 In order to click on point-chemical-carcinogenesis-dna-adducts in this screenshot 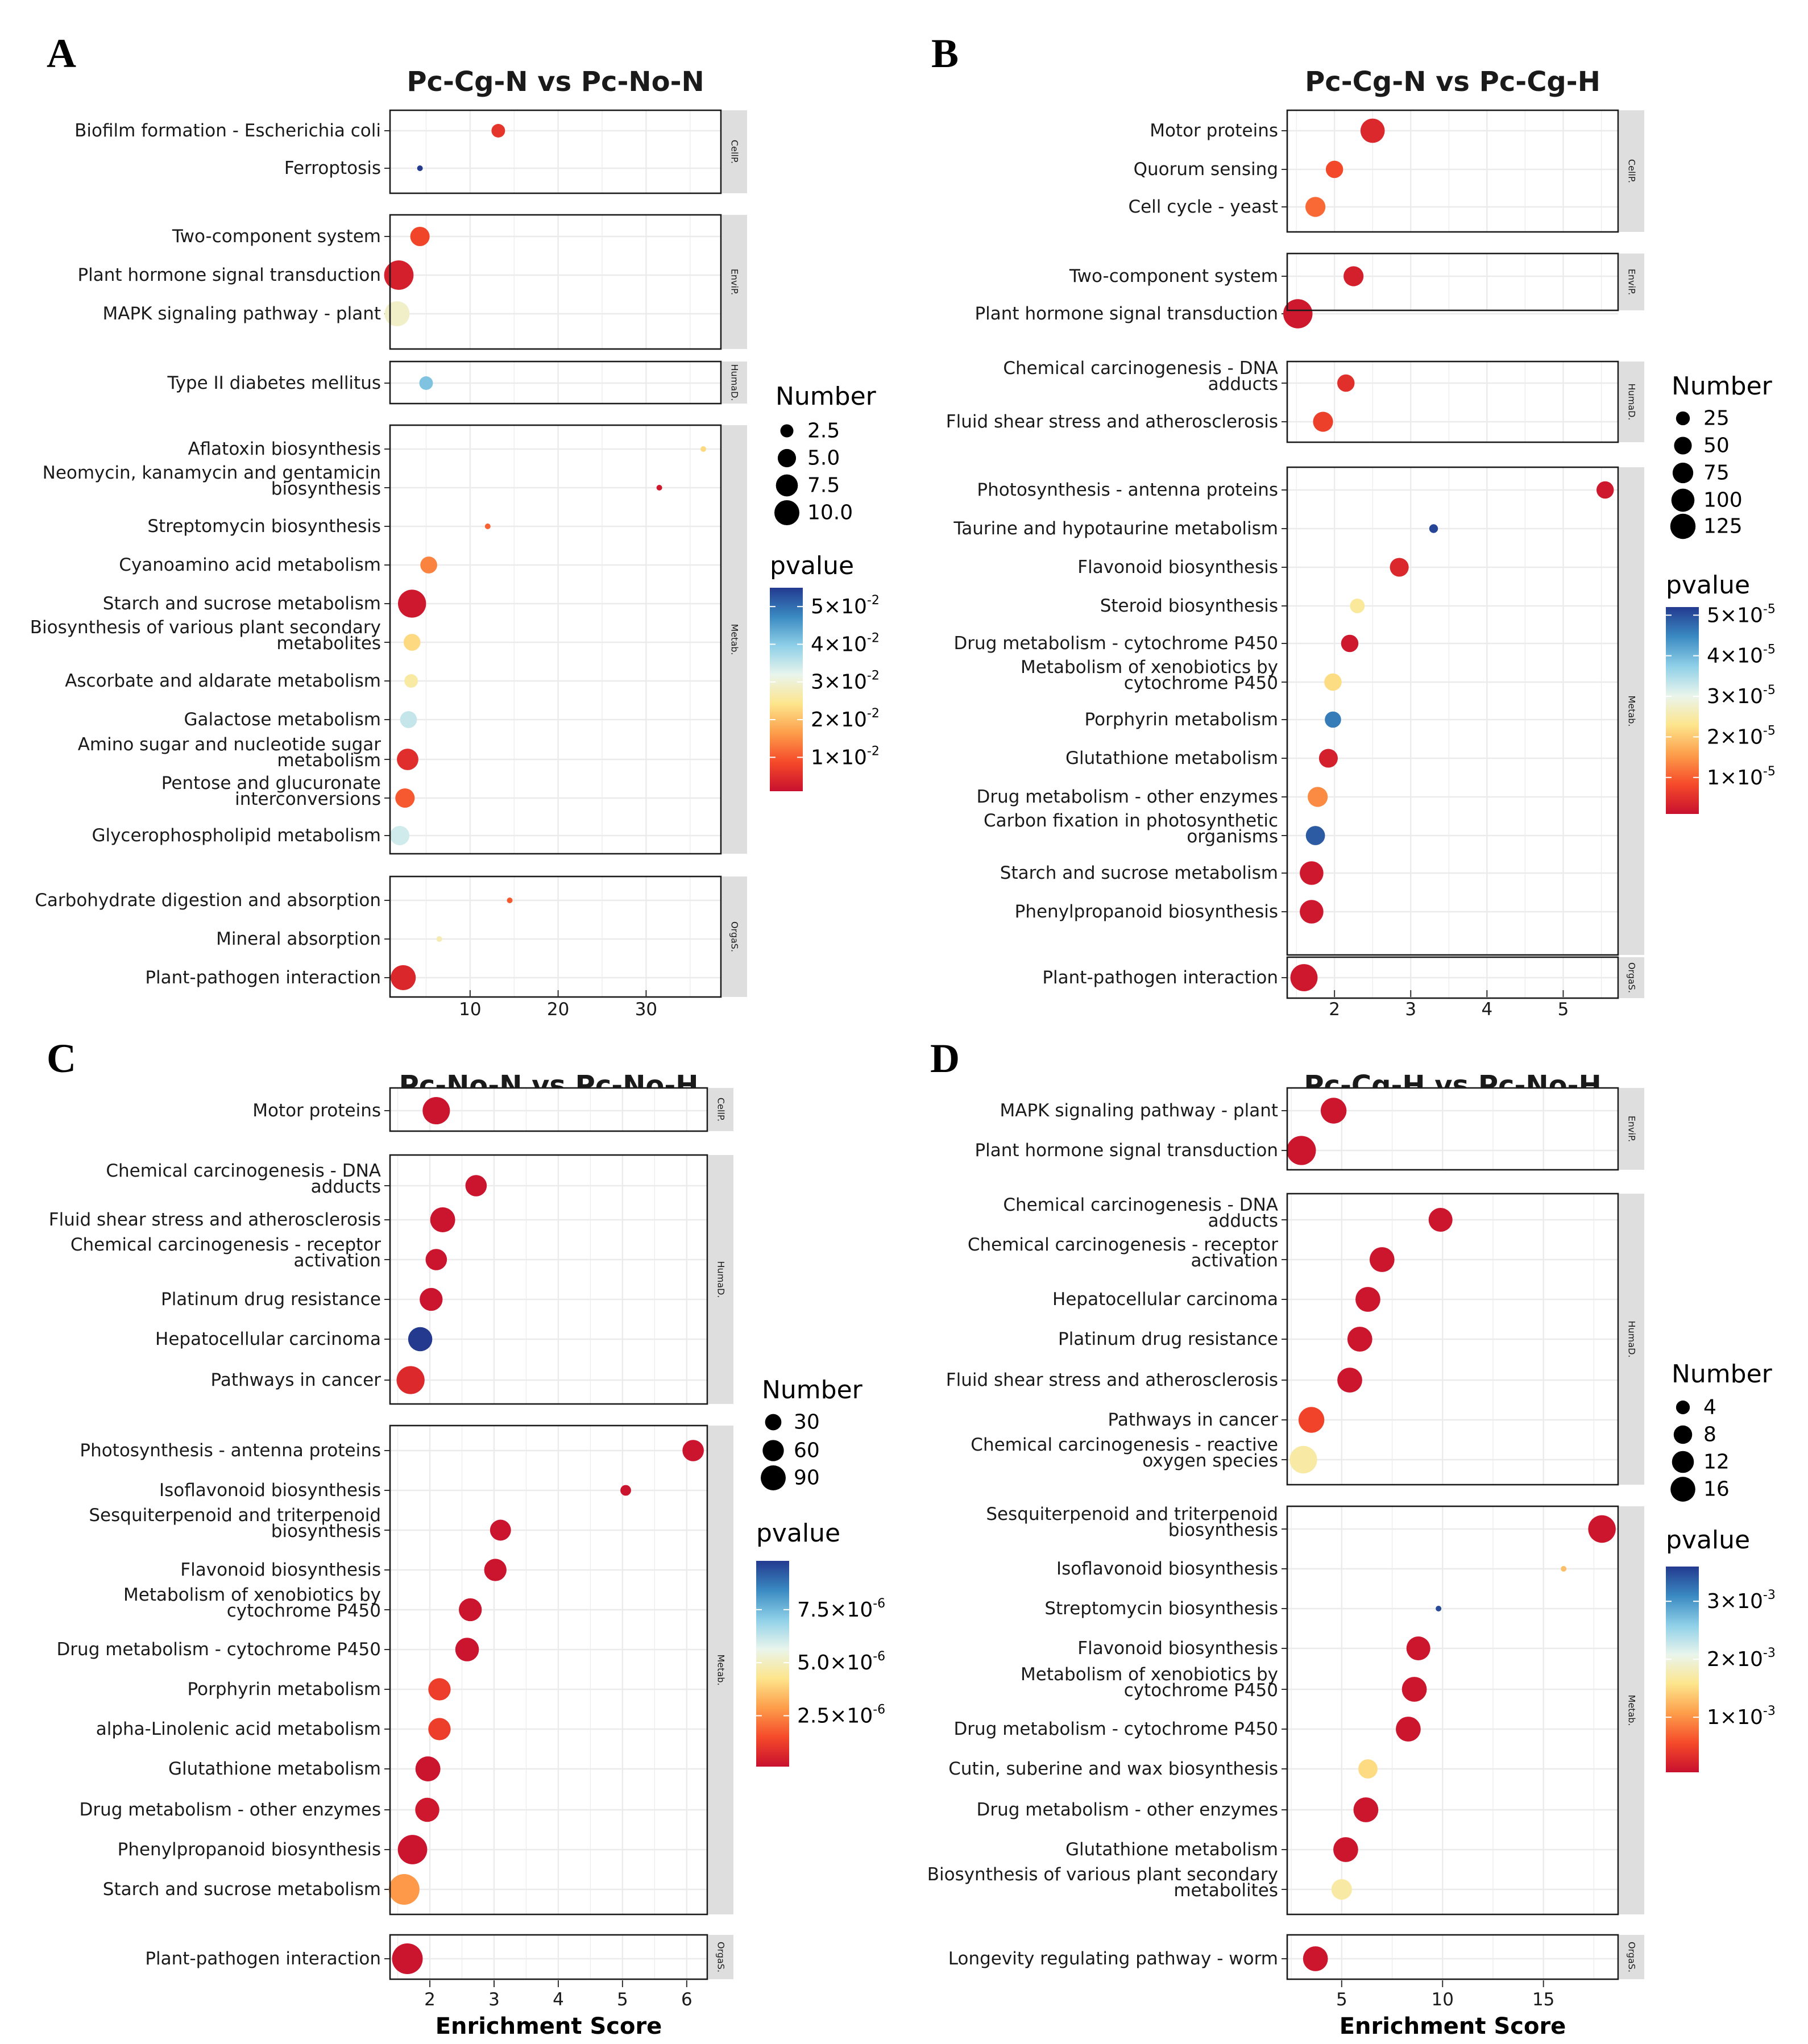, I will do `click(476, 1186)`.